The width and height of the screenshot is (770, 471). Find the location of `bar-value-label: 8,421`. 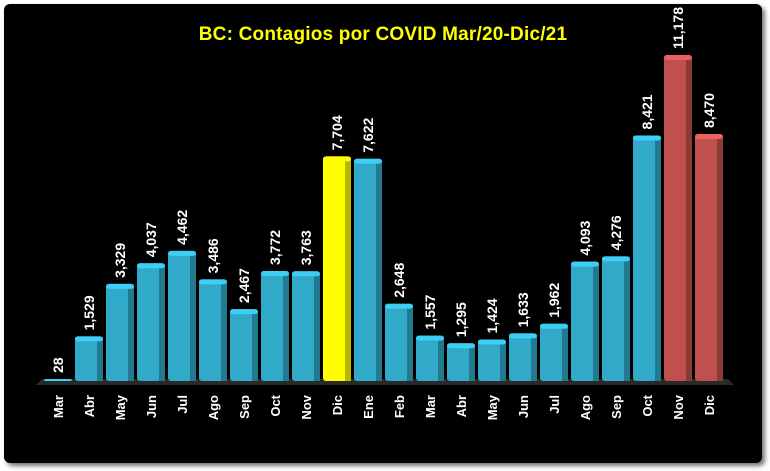

bar-value-label: 8,421 is located at coordinates (647, 111).